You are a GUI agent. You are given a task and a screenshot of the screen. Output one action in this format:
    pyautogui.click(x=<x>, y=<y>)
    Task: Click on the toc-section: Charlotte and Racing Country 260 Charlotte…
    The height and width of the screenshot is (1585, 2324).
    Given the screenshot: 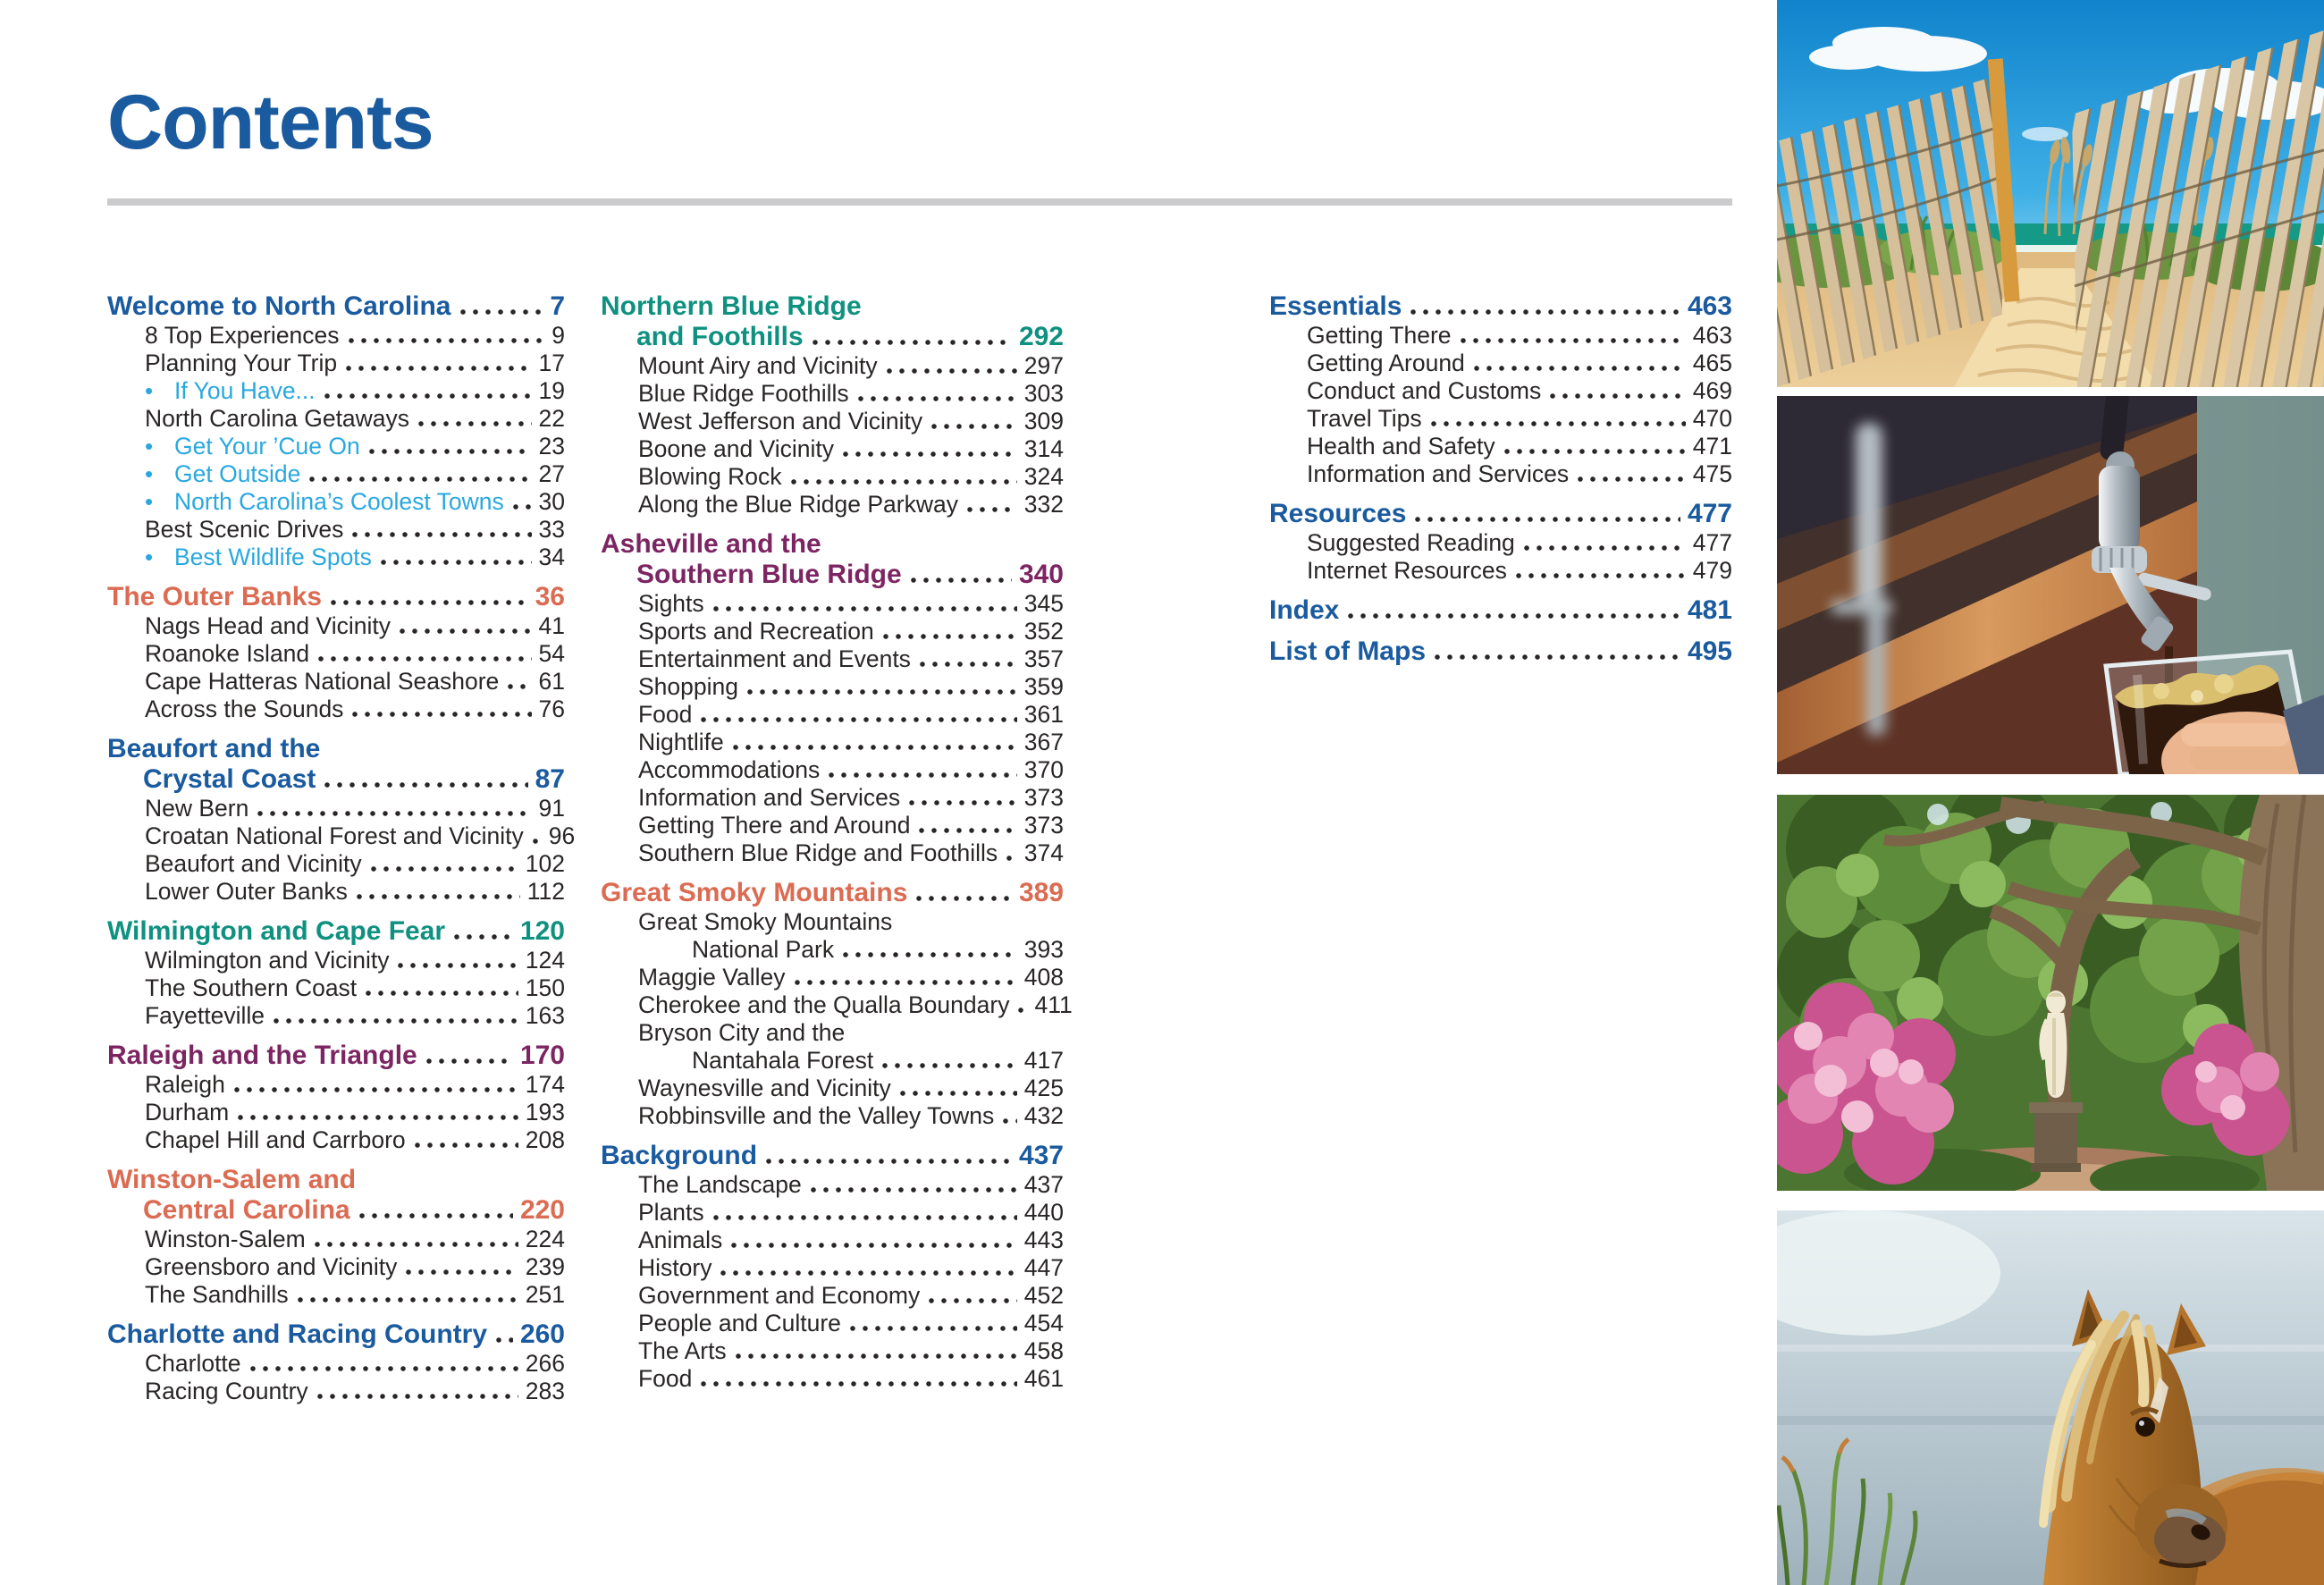 What is the action you would take?
    pyautogui.click(x=336, y=1362)
    